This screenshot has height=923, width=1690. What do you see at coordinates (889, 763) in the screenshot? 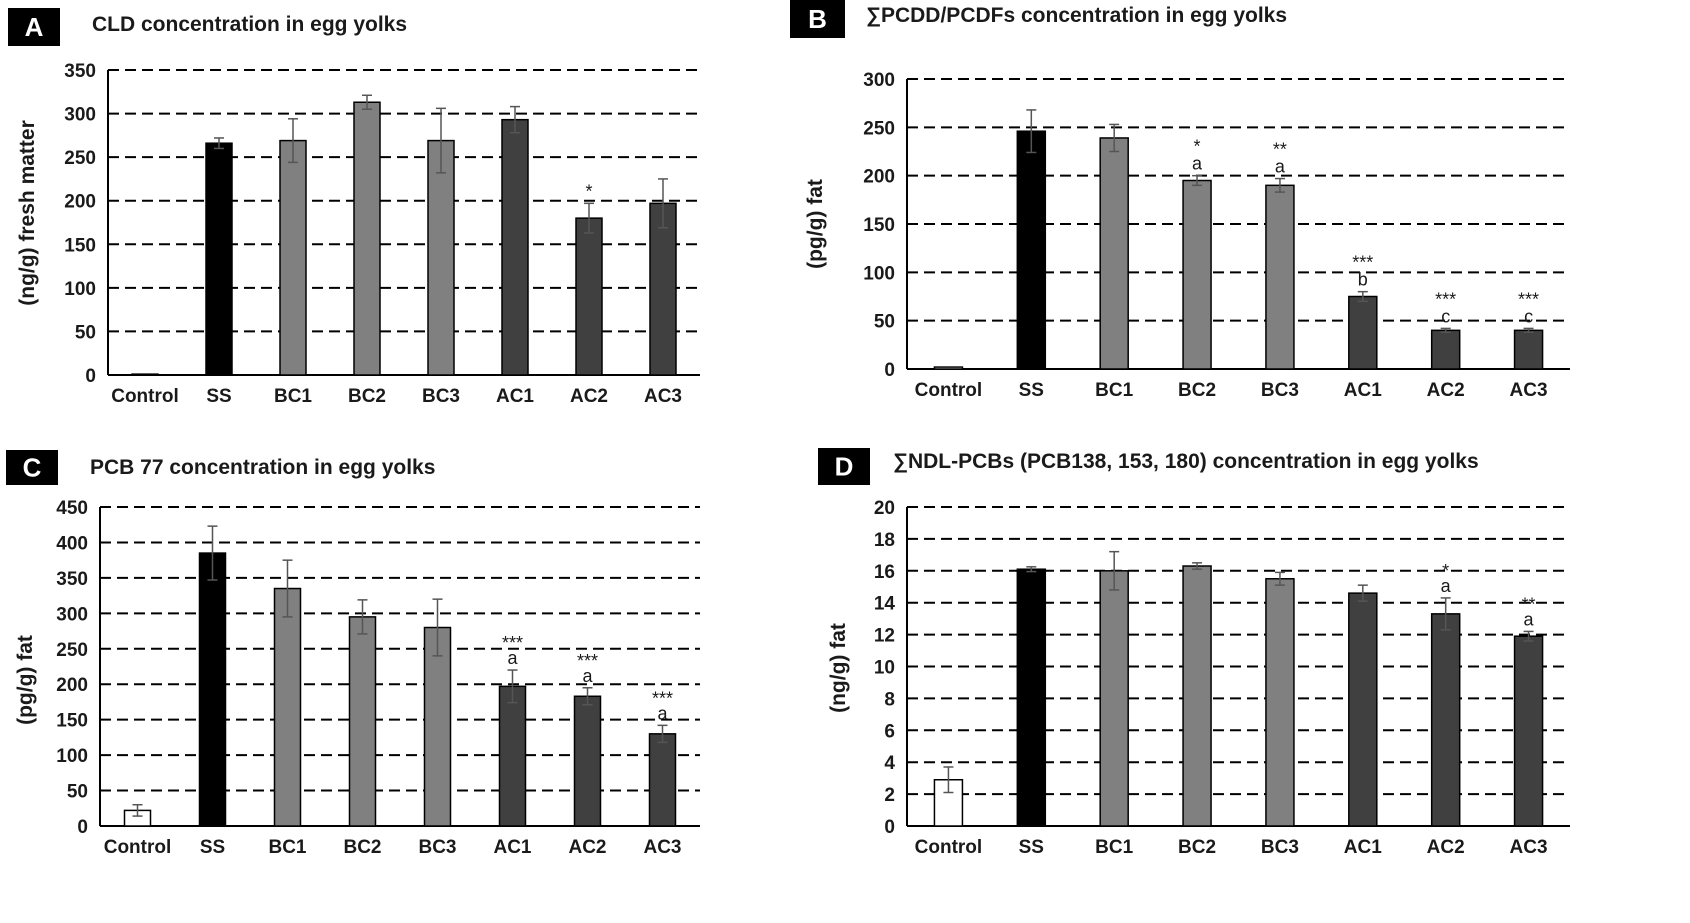
I see `y-tick-label: 4` at bounding box center [889, 763].